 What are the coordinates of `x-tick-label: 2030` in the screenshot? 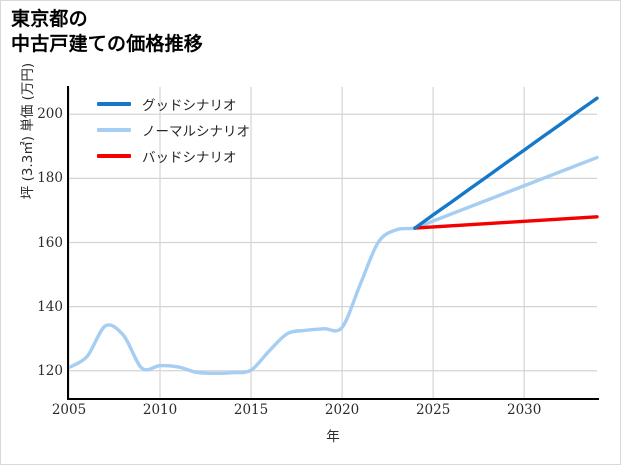 It's located at (524, 410).